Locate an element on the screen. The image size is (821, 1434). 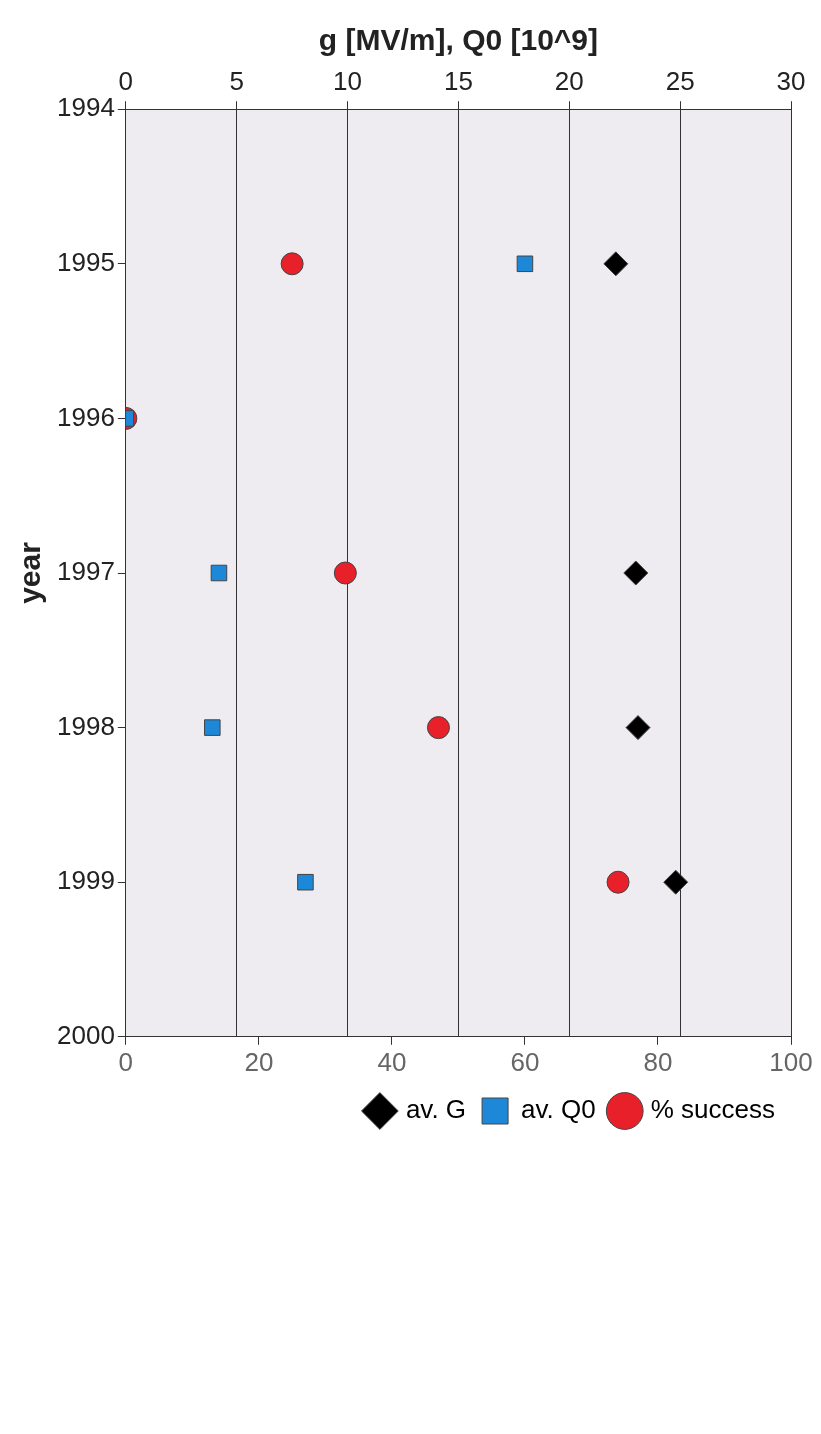
x-tick-label: 80 is located at coordinates (658, 1061).